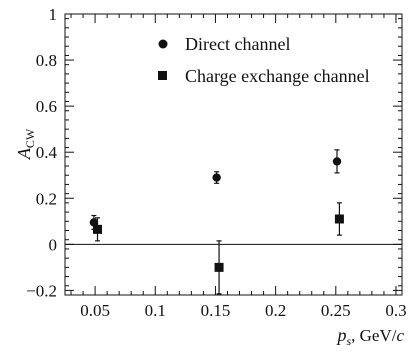 This screenshot has height=353, width=411. Describe the element at coordinates (53, 244) in the screenshot. I see `y-tick-label: 0` at that location.